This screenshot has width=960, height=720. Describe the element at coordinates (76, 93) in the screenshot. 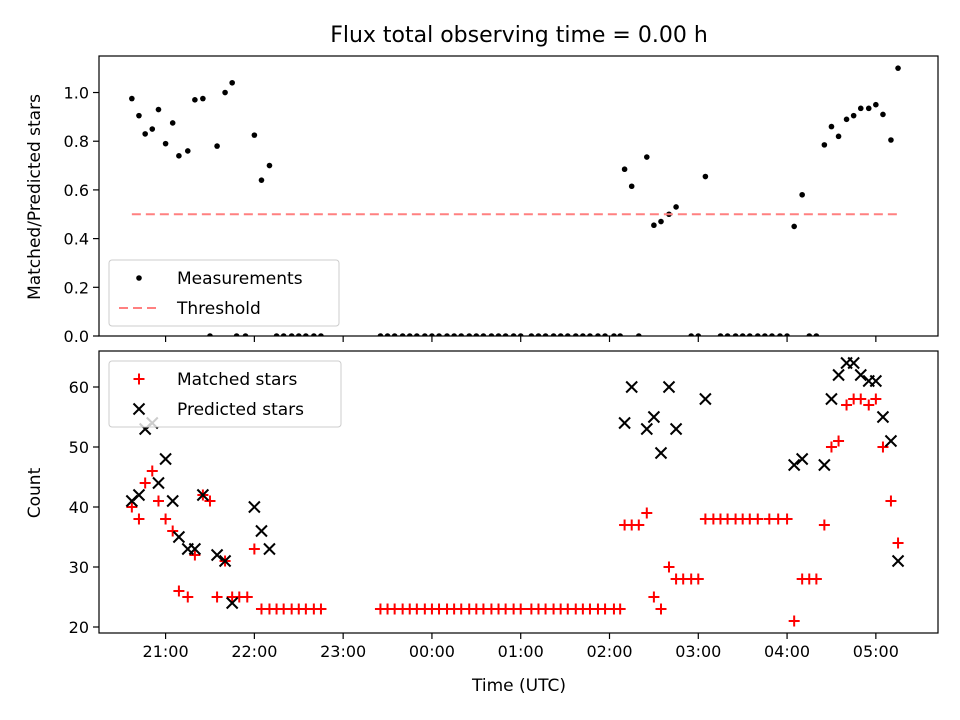

I see `top-y-tick-label: 1.0` at that location.